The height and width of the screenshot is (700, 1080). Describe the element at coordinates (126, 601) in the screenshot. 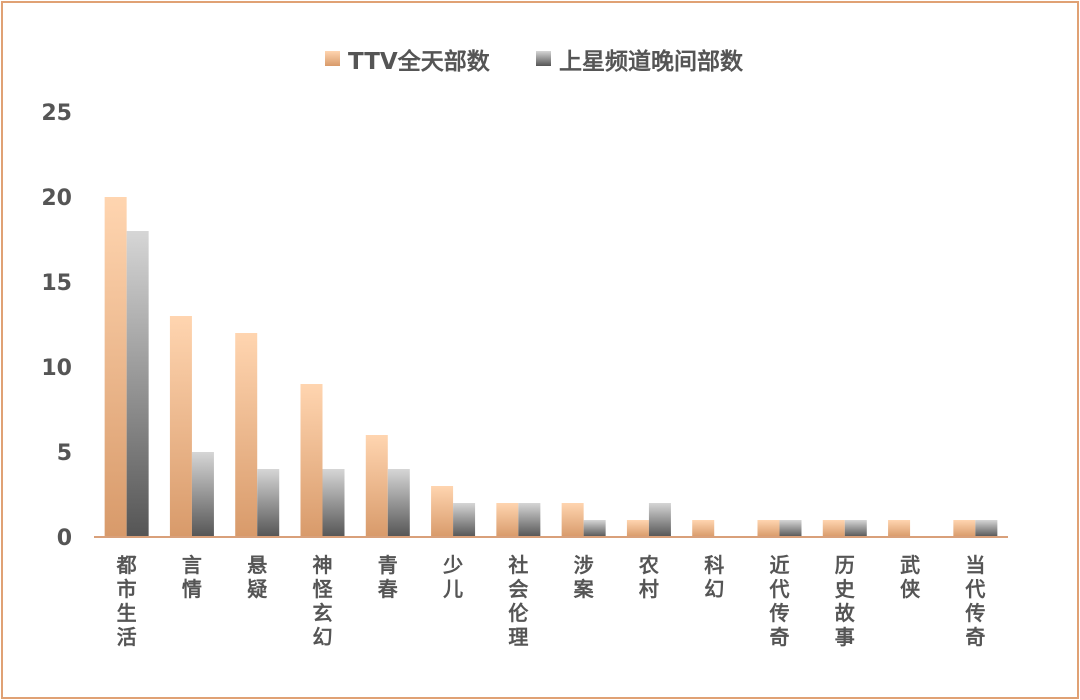

I see `category-label: 都市生活` at that location.